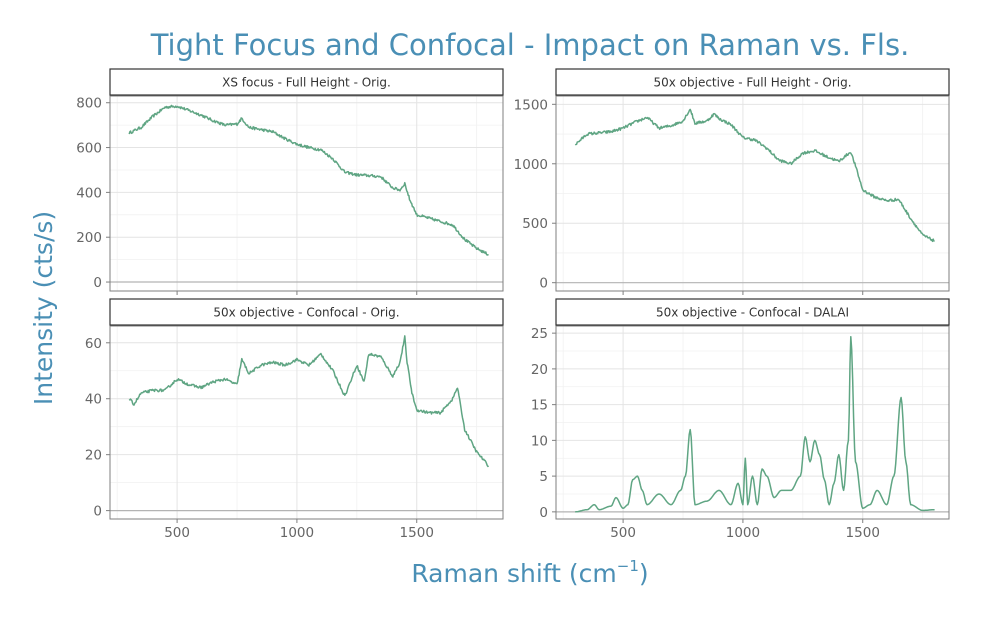  Describe the element at coordinates (539, 334) in the screenshot. I see `y-tick-label: 25` at that location.